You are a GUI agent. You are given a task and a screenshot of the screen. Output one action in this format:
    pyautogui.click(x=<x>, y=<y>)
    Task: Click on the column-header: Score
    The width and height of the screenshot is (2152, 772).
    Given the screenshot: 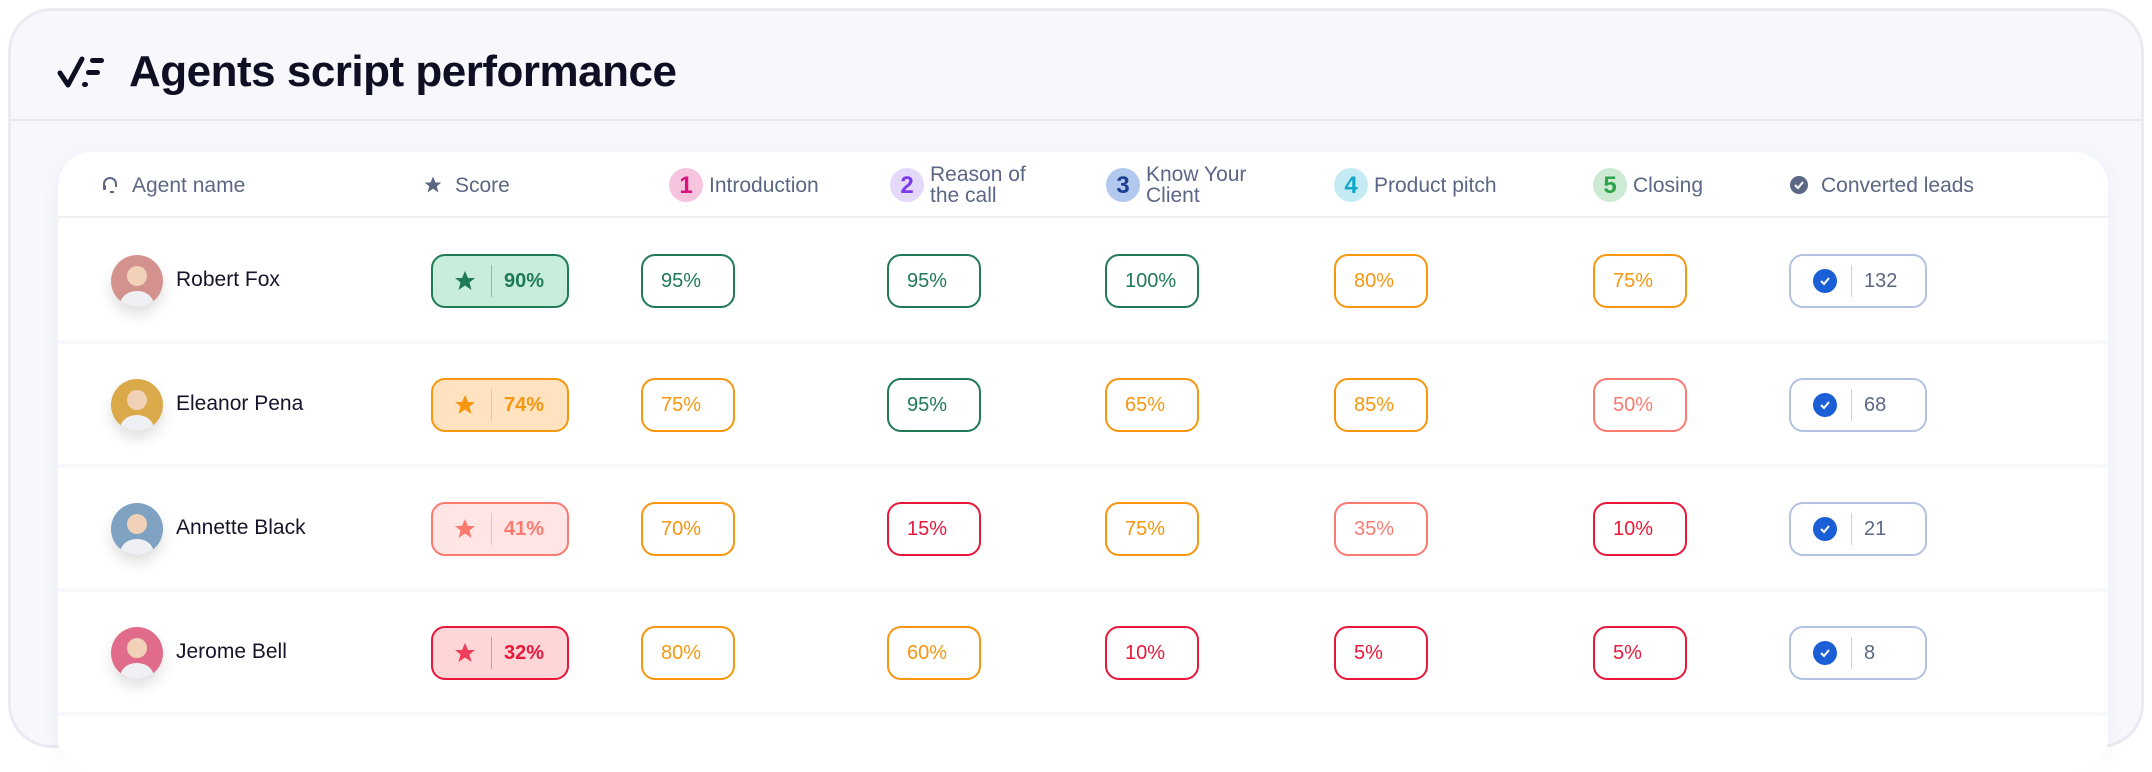 What is the action you would take?
    pyautogui.click(x=466, y=185)
    